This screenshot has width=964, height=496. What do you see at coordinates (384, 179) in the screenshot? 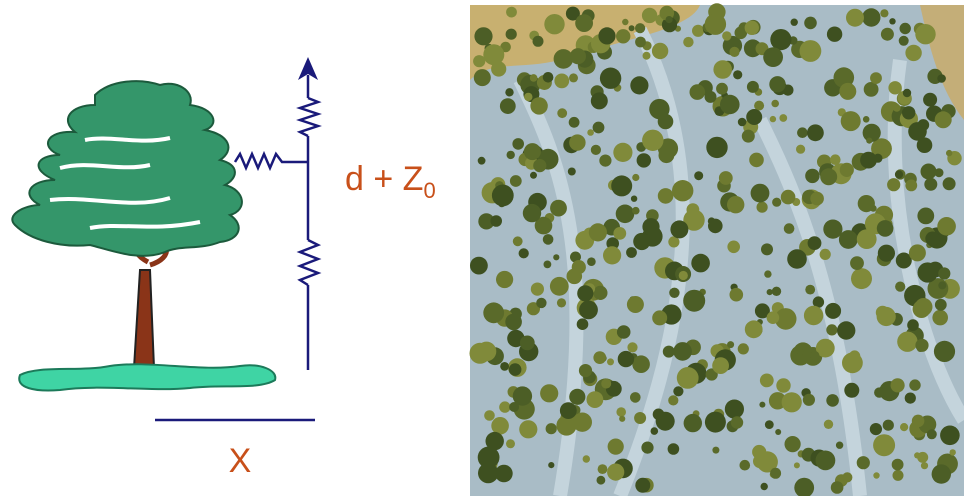
I see `height-main: d + Z` at bounding box center [384, 179].